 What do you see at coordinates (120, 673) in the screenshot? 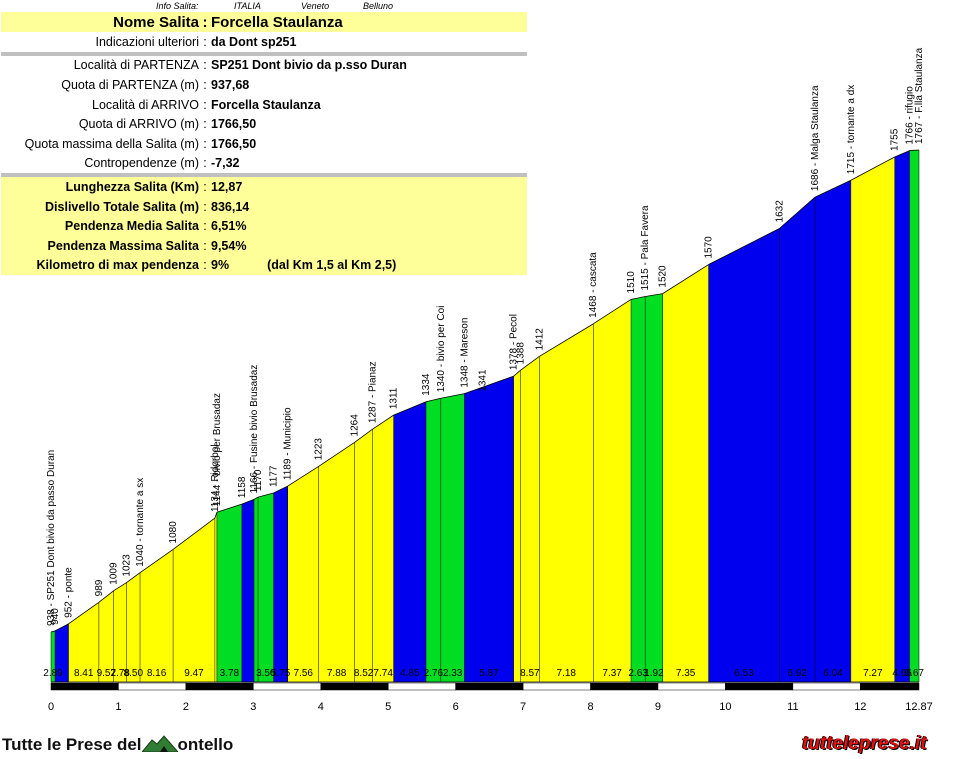
I see `grade-label: 7.78` at bounding box center [120, 673].